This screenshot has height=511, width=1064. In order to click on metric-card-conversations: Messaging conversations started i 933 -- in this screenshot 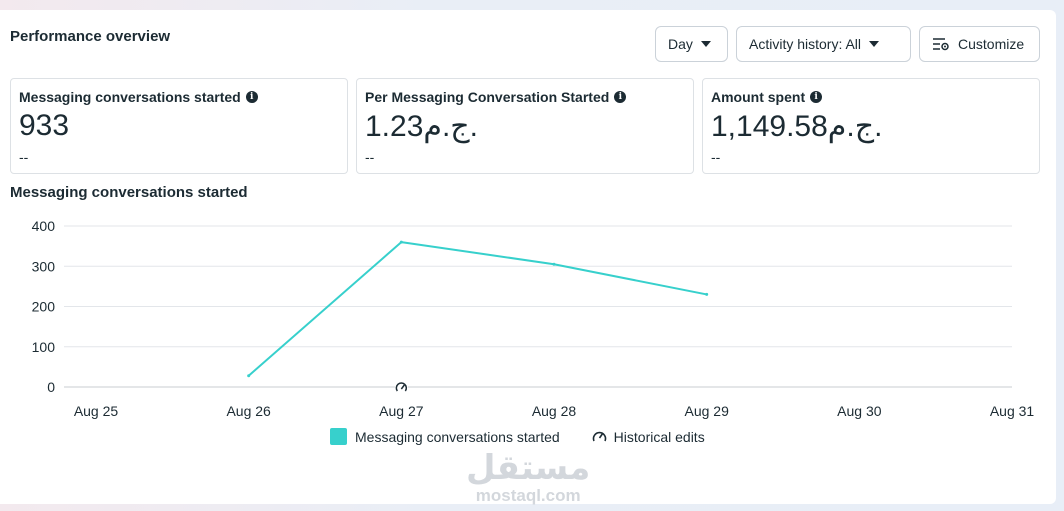, I will do `click(179, 126)`.